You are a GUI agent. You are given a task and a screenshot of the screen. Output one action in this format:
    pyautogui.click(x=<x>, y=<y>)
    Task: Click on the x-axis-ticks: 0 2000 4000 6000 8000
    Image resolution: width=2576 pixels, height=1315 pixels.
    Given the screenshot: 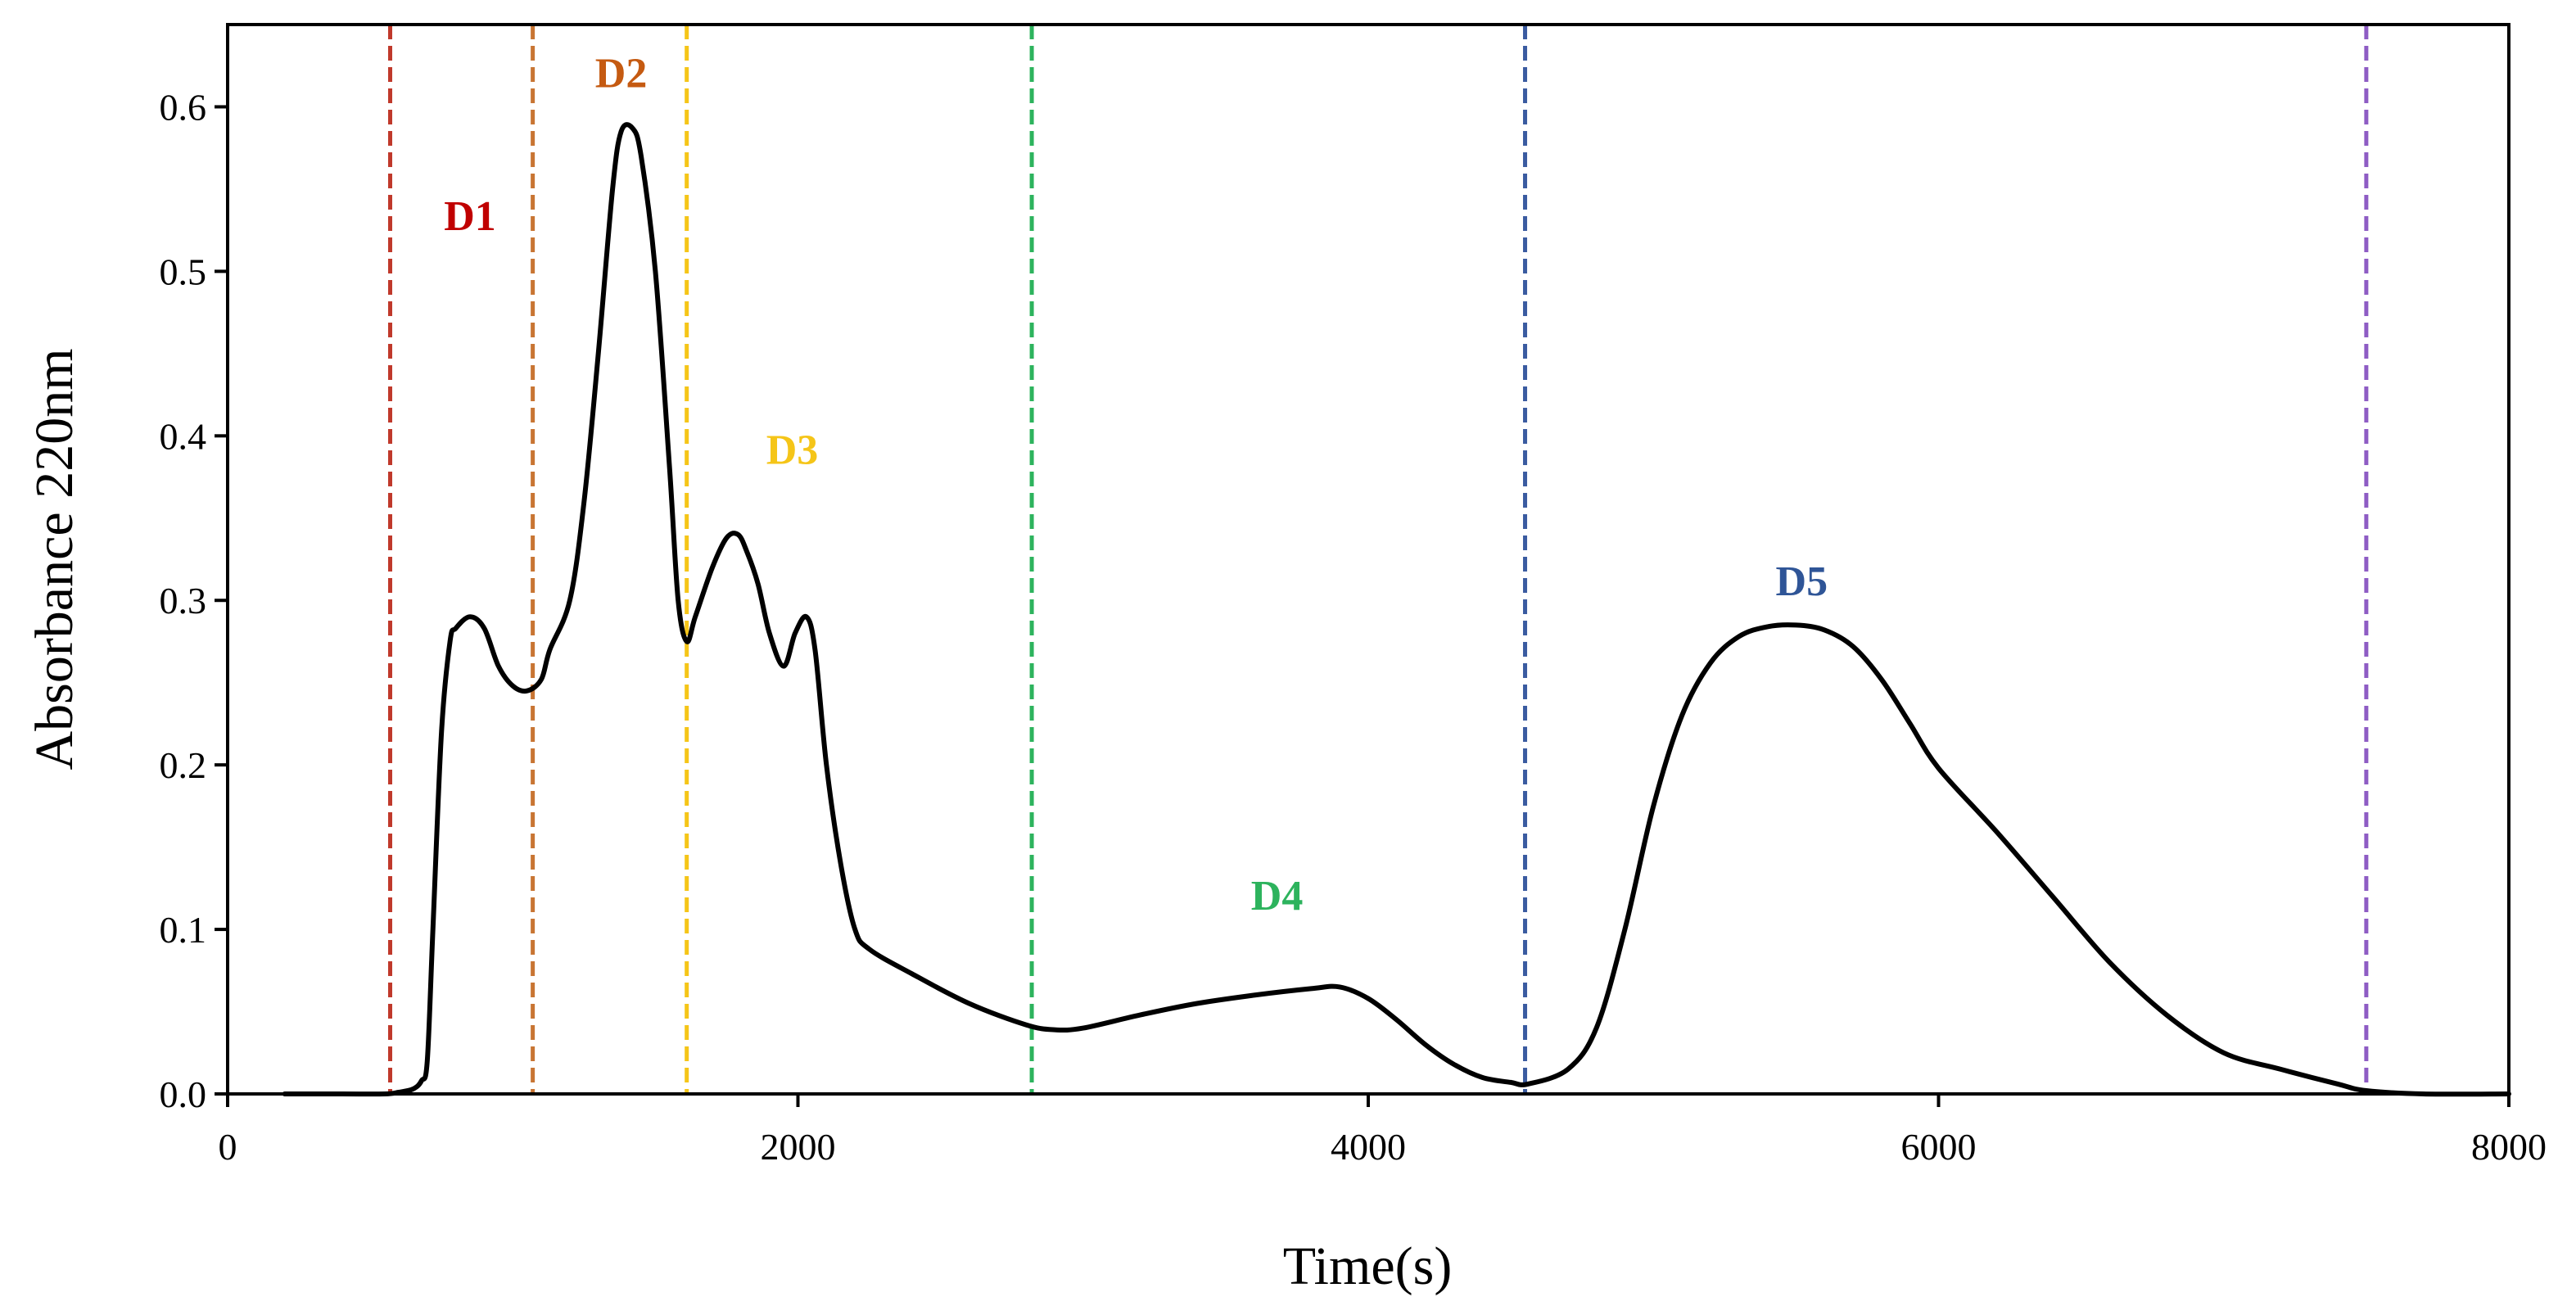 What is the action you would take?
    pyautogui.click(x=1383, y=1131)
    